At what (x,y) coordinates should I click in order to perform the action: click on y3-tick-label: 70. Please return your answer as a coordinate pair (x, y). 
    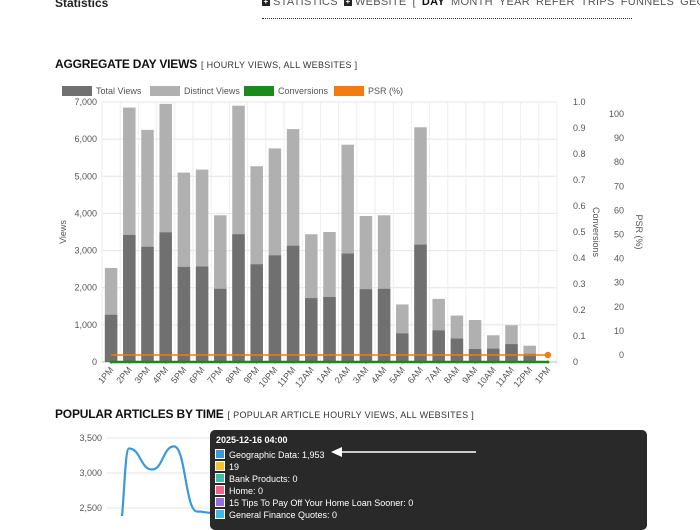
    Looking at the image, I should click on (619, 186).